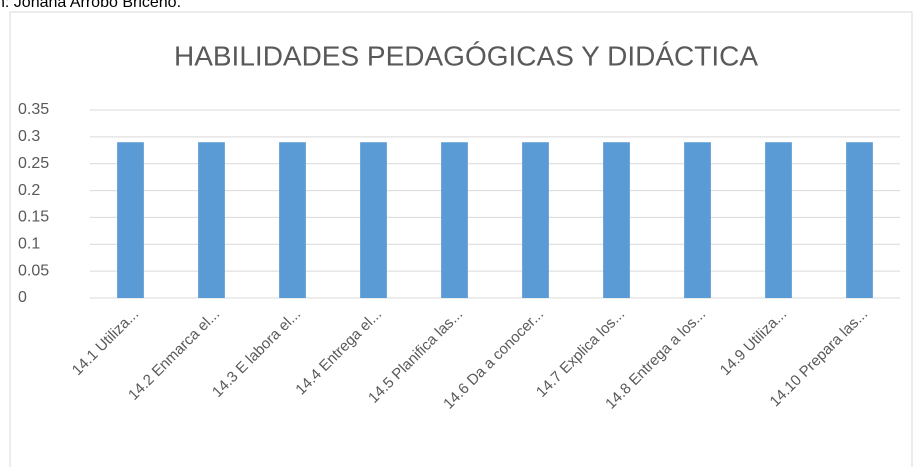  I want to click on chart-title: HABILIDADES PEDAGÓGICAS Y DIDÁCTICA, so click(466, 55).